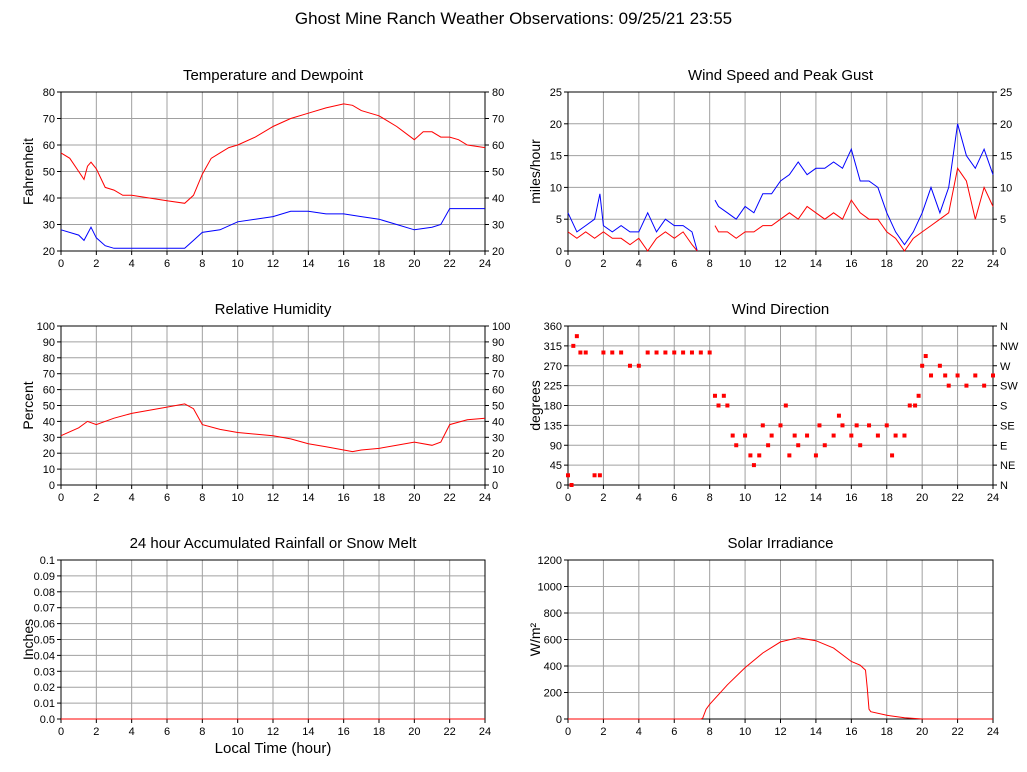 Image resolution: width=1027 pixels, height=772 pixels. What do you see at coordinates (44, 609) in the screenshot?
I see `y-tick-label: 0.07` at bounding box center [44, 609].